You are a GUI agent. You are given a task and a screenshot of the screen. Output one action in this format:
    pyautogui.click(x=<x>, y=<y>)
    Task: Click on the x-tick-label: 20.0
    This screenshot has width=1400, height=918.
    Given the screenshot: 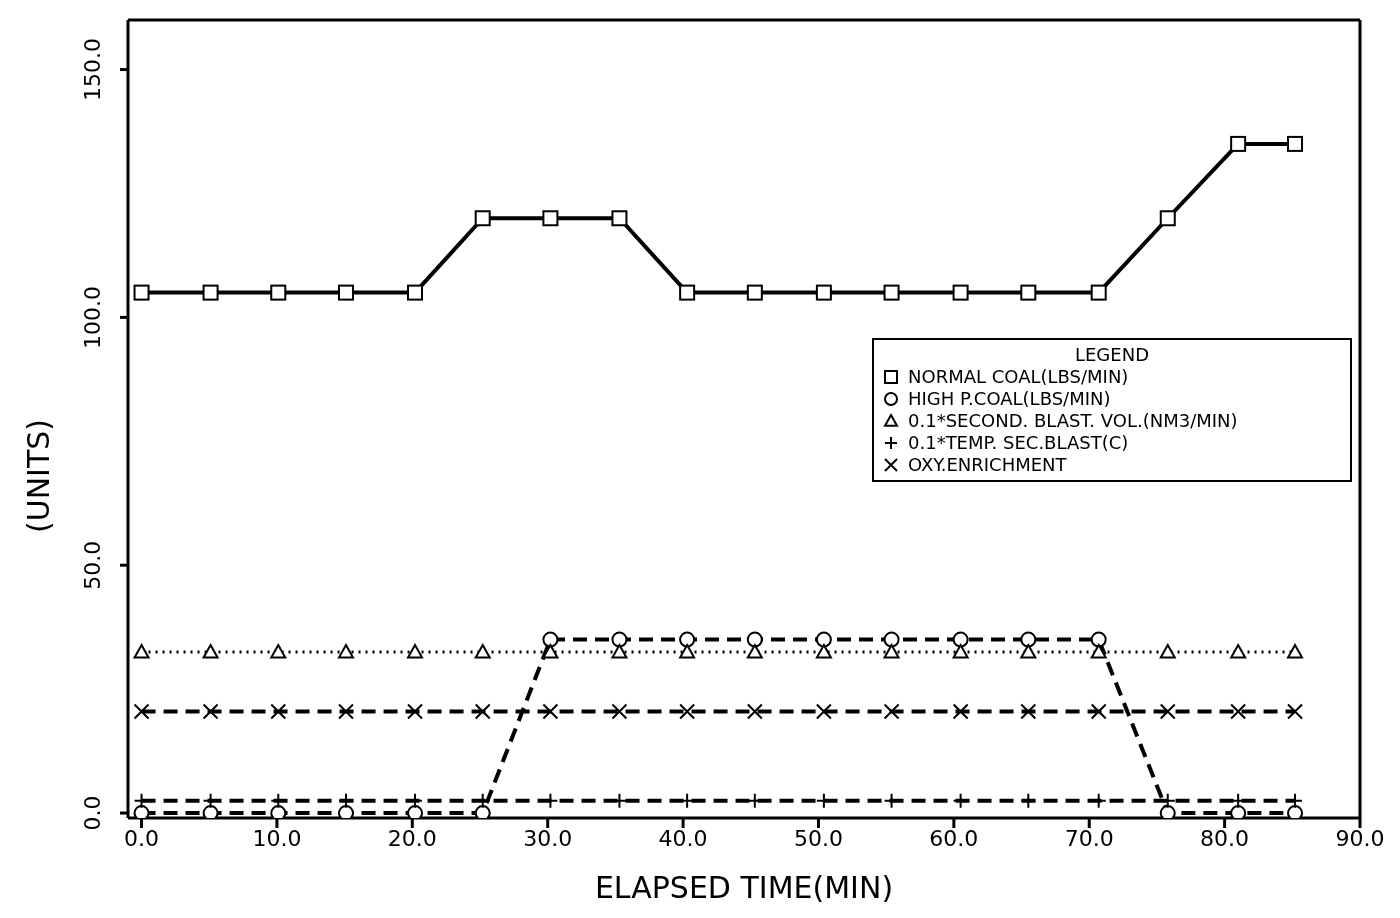 What is the action you would take?
    pyautogui.click(x=412, y=838)
    